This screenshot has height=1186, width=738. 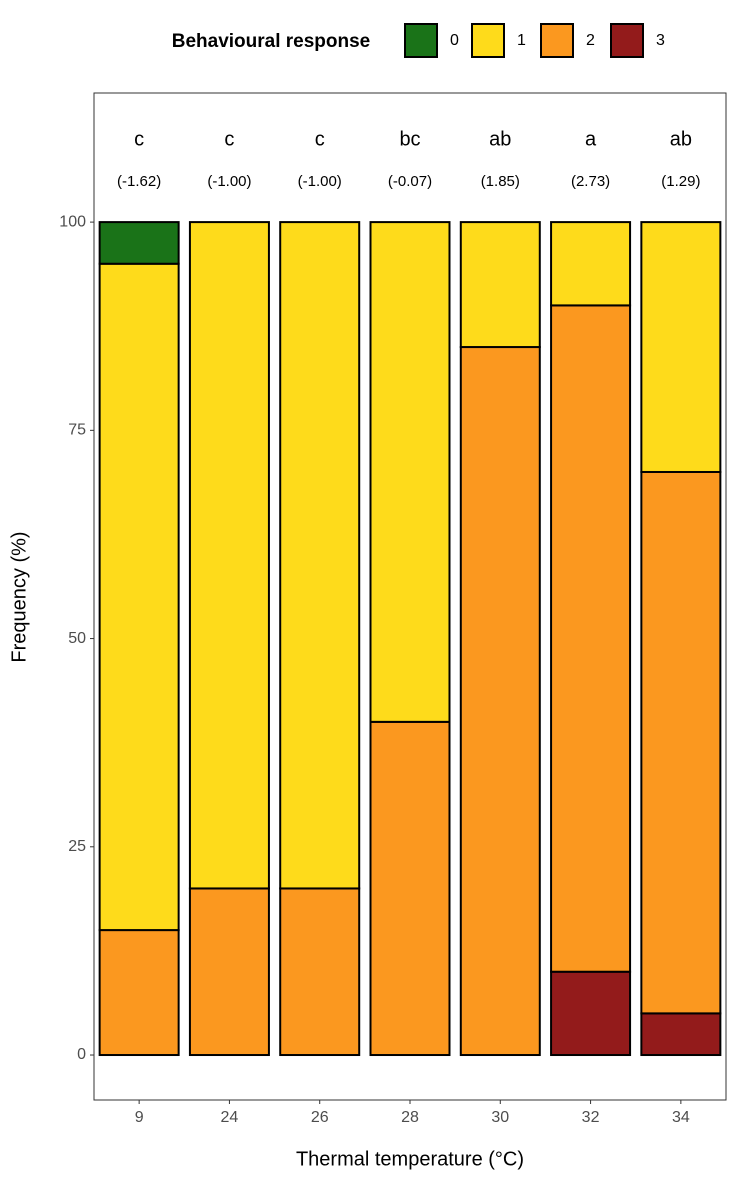 I want to click on legend-title: Behavioural response, so click(x=271, y=41).